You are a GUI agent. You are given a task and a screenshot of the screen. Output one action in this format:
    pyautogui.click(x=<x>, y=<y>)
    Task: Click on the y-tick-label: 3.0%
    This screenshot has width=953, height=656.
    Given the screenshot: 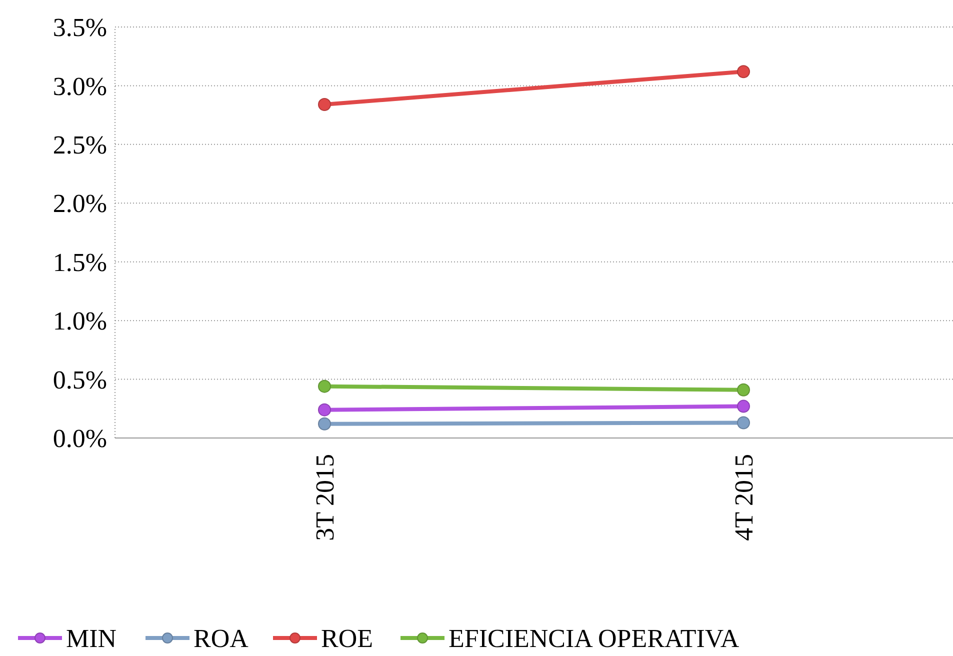 What is the action you would take?
    pyautogui.click(x=79, y=86)
    